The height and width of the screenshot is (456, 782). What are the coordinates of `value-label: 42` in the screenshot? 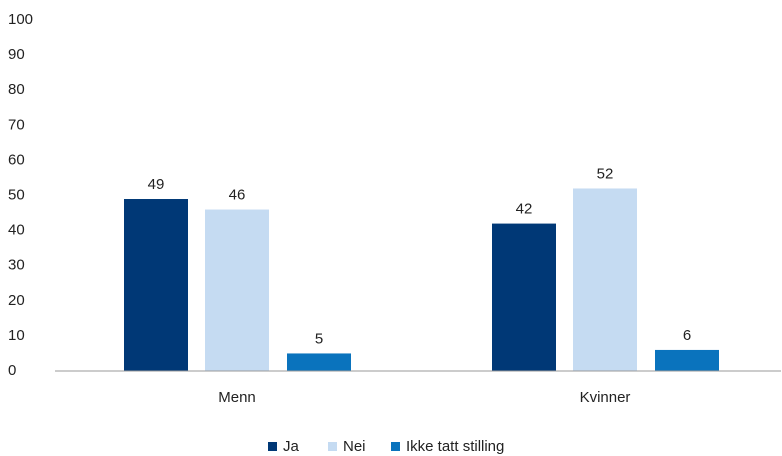 It's located at (524, 209).